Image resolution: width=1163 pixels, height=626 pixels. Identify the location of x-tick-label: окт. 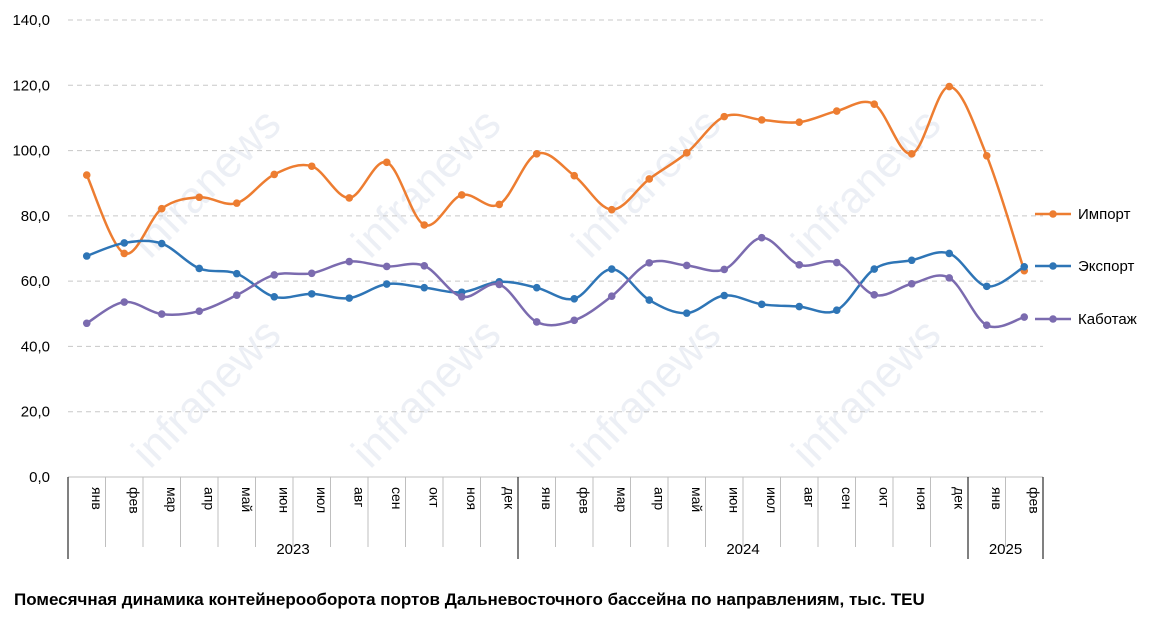
(884, 497).